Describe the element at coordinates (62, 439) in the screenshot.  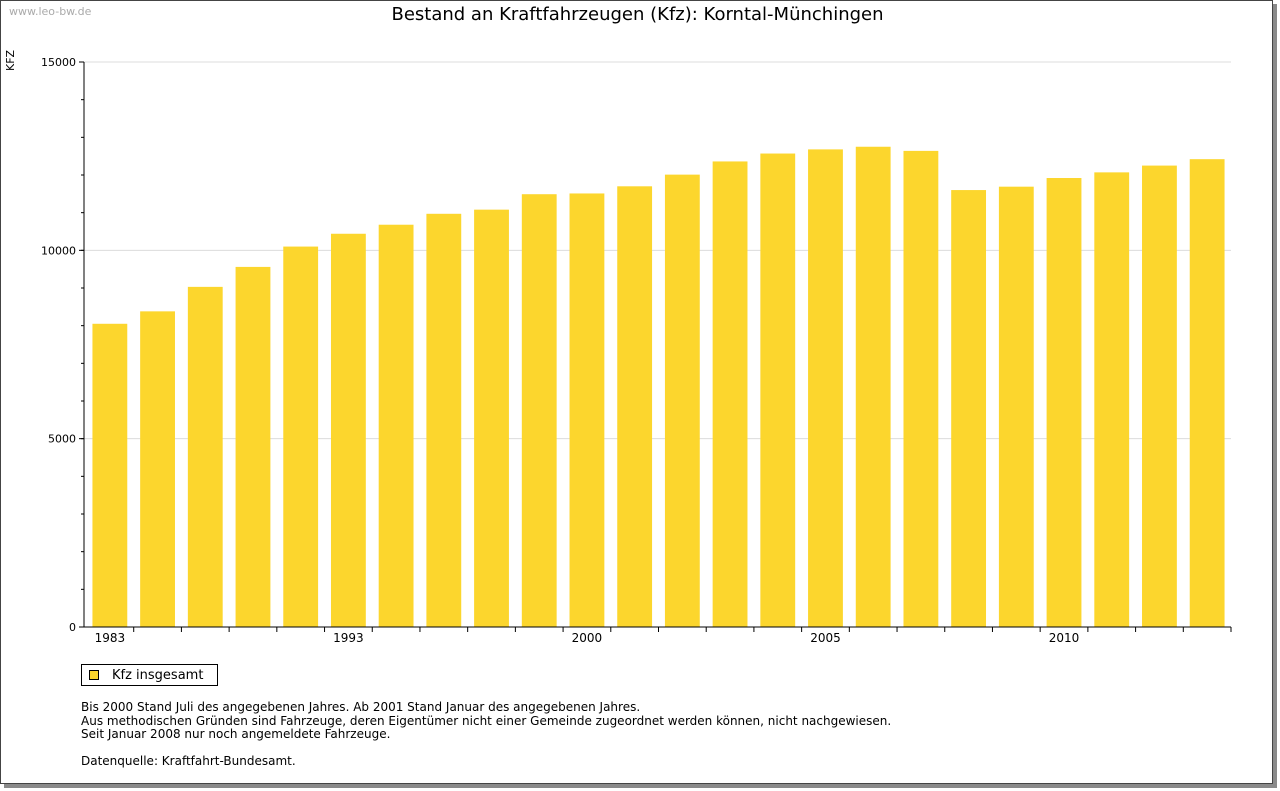
I see `y-tick-label: 5000` at that location.